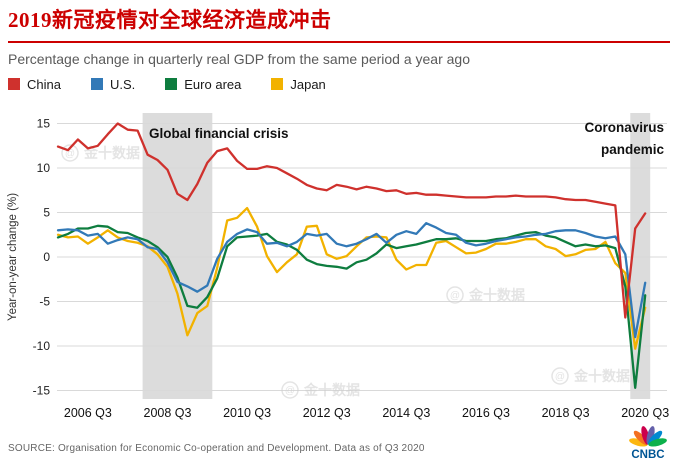 Image resolution: width=678 pixels, height=464 pixels. Describe the element at coordinates (406, 413) in the screenshot. I see `x-tick-label: 2014 Q3` at that location.